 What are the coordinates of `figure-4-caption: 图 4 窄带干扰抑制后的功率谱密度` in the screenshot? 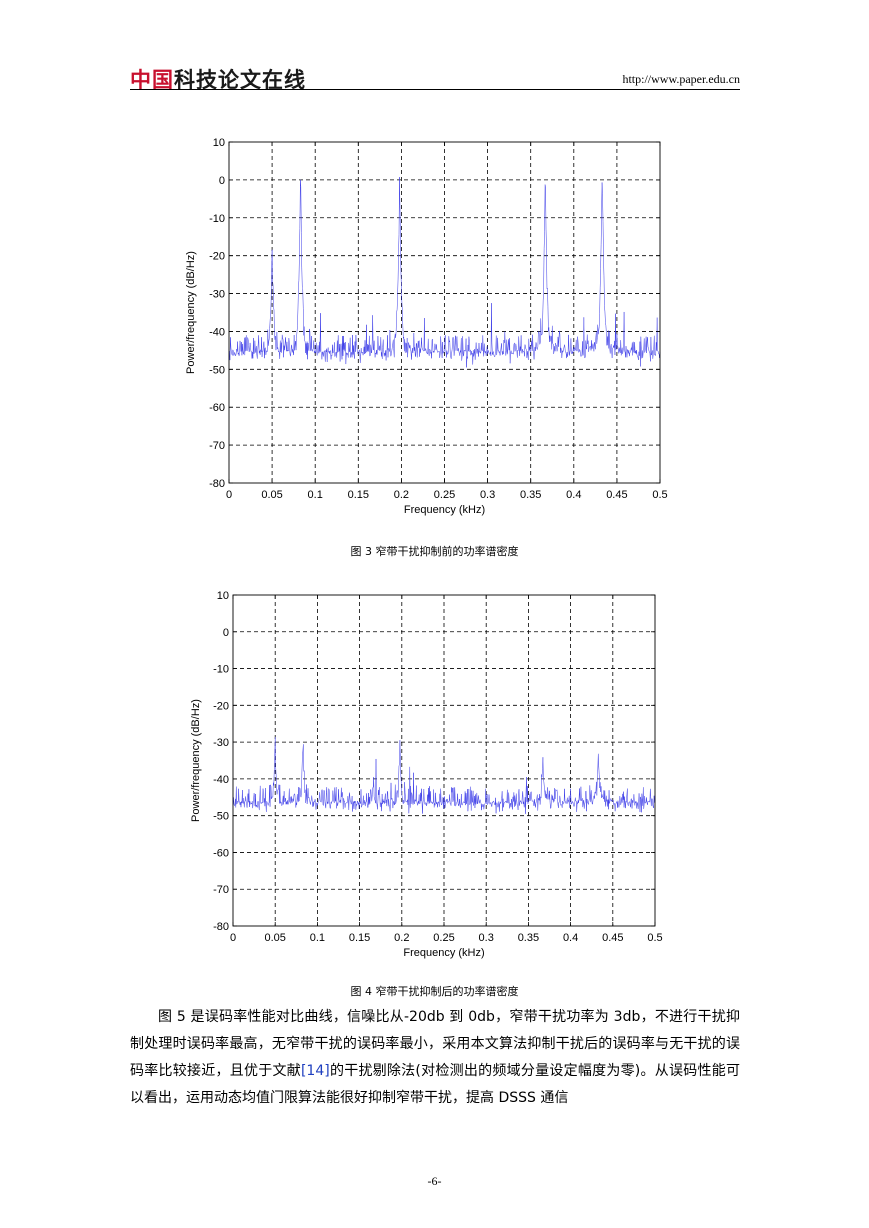 It's located at (434, 991).